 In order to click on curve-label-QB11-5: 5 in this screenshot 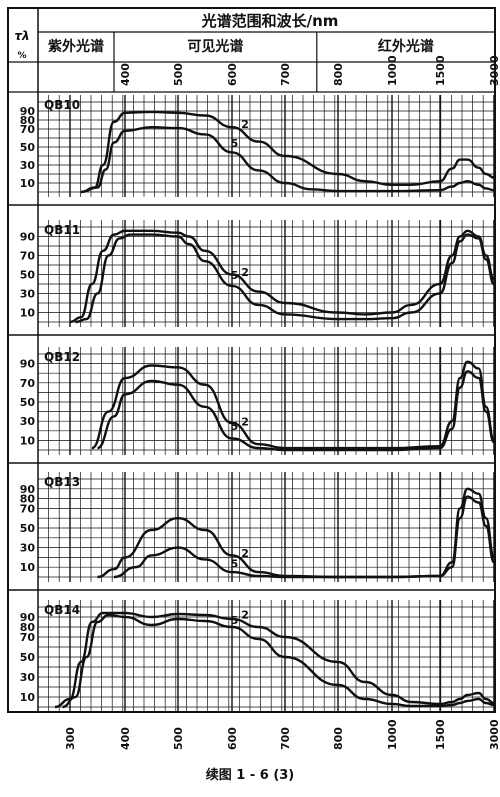, I will do `click(235, 275)`.